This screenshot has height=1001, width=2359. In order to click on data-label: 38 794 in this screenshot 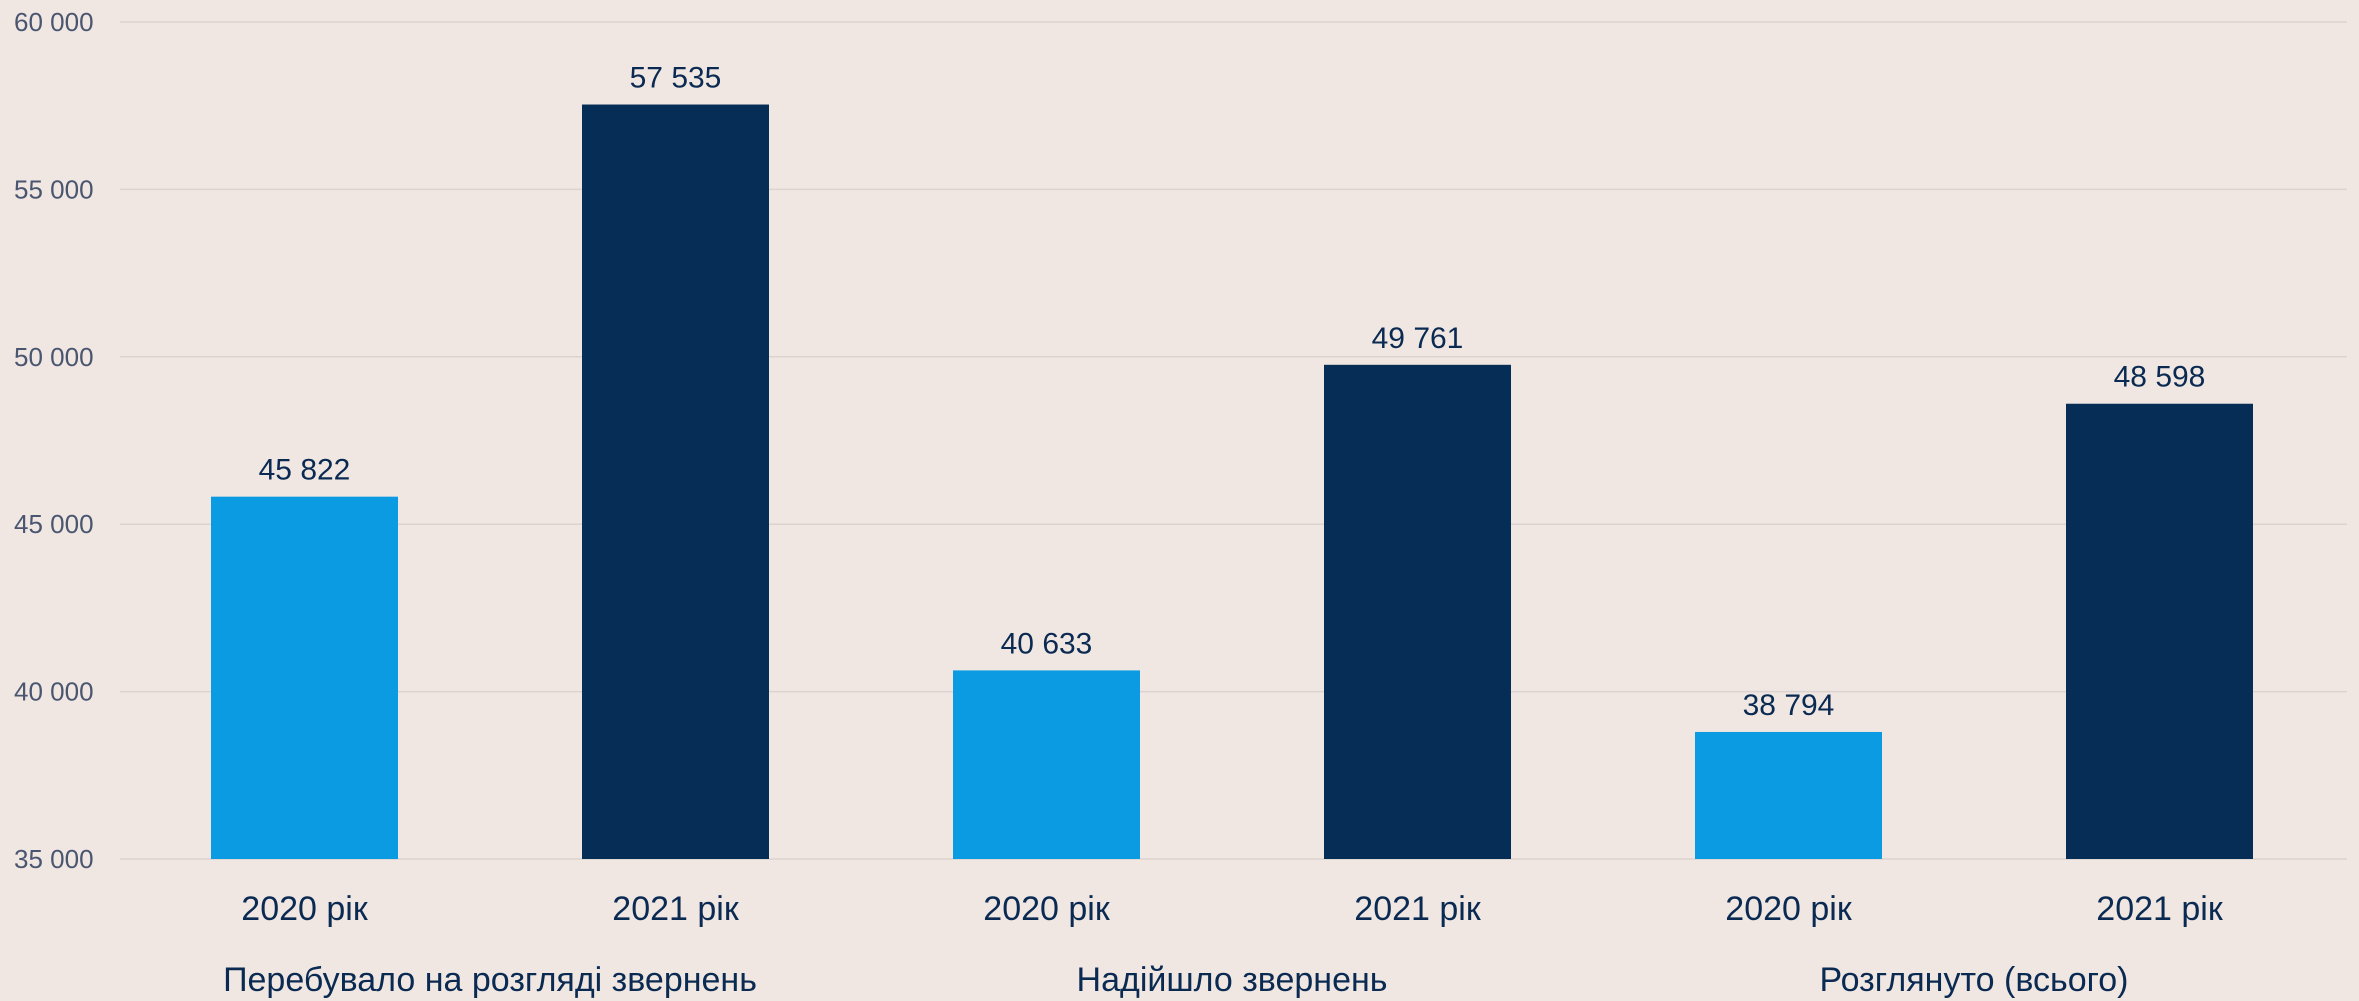, I will do `click(1789, 705)`.